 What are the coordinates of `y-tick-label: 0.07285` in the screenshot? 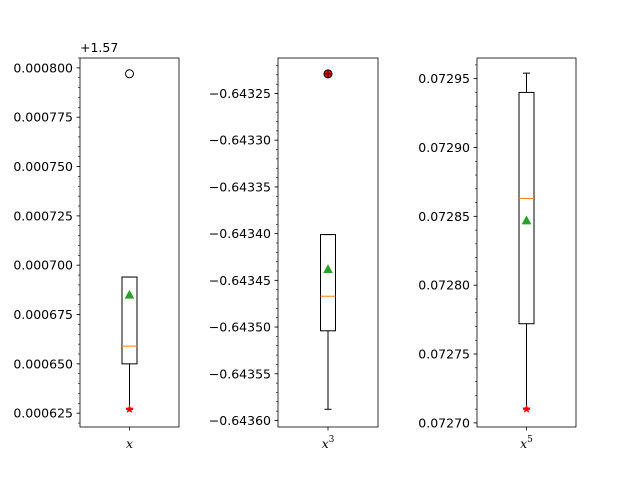 It's located at (444, 216).